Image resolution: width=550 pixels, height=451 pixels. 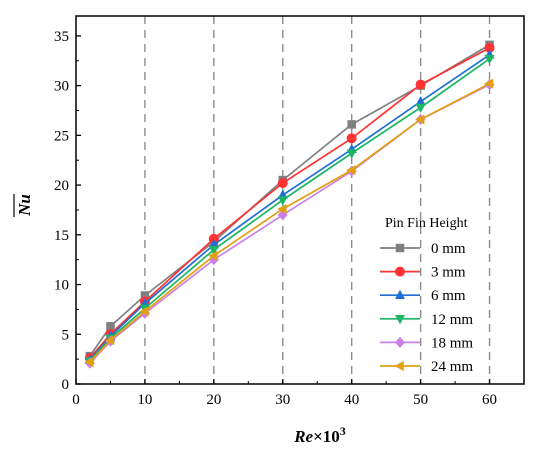 I want to click on y-tick-label: 5, so click(x=66, y=335).